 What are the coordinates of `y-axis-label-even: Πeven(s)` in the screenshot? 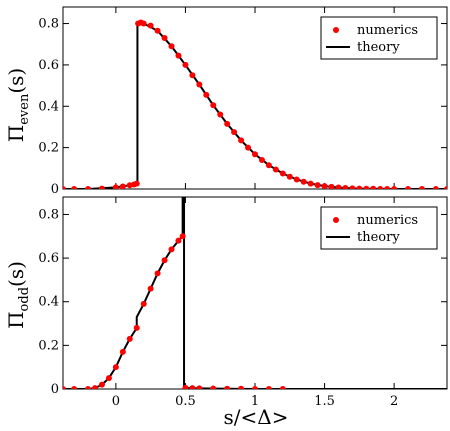 It's located at (18, 105).